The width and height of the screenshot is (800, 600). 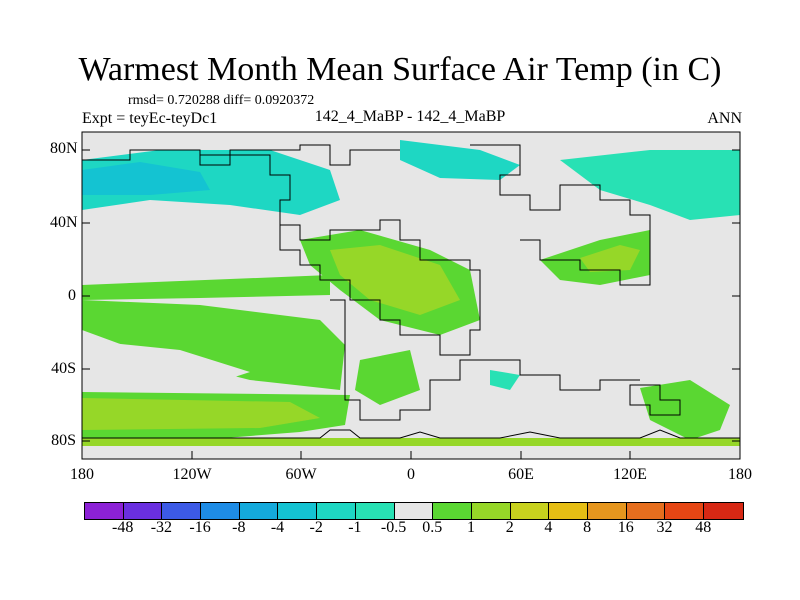 What do you see at coordinates (192, 474) in the screenshot?
I see `lon-label-120w: 120W` at bounding box center [192, 474].